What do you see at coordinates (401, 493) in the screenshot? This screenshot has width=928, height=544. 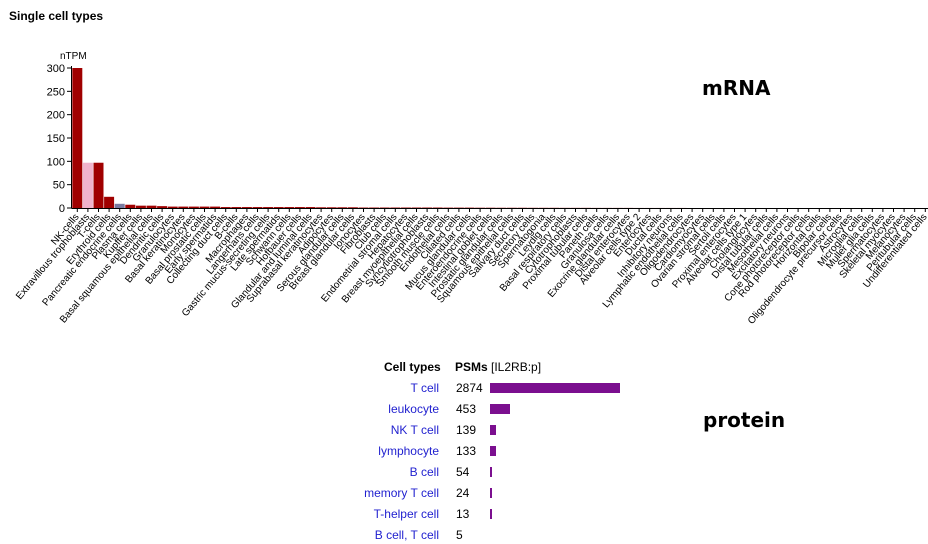 I see `cell-type-link: memory T cell` at bounding box center [401, 493].